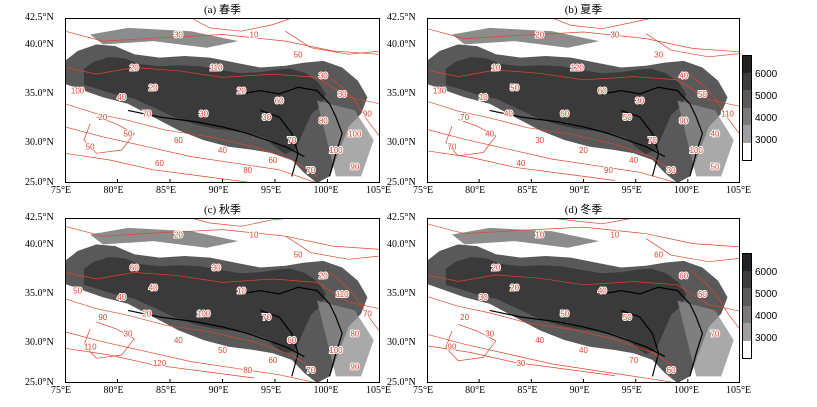 The image size is (817, 407). I want to click on svg-text: 130, so click(440, 91).